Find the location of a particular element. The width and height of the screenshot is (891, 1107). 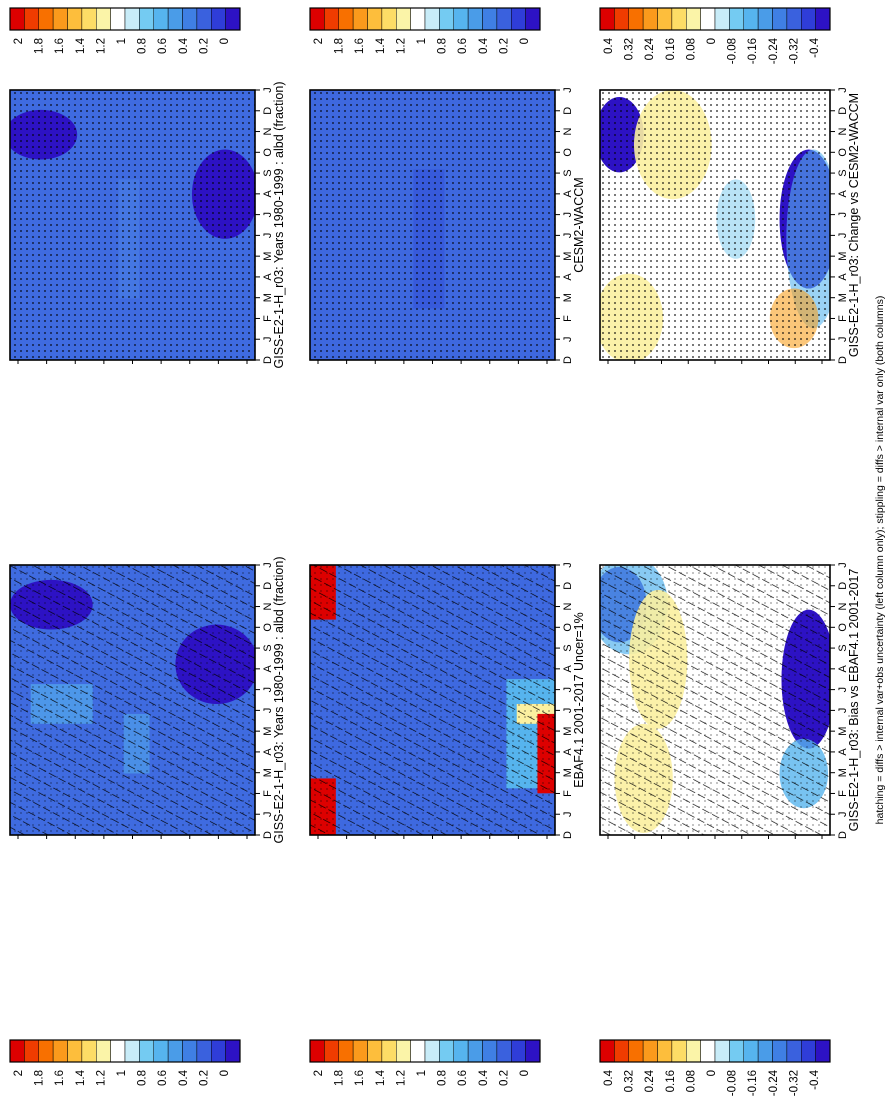

p1-month-label-6: J is located at coordinates (268, 711).